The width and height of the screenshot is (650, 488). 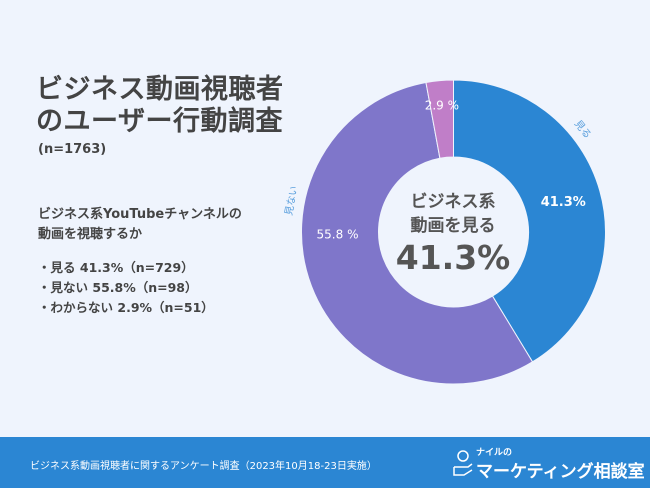 I want to click on slice-category-label: 見る, so click(x=583, y=129).